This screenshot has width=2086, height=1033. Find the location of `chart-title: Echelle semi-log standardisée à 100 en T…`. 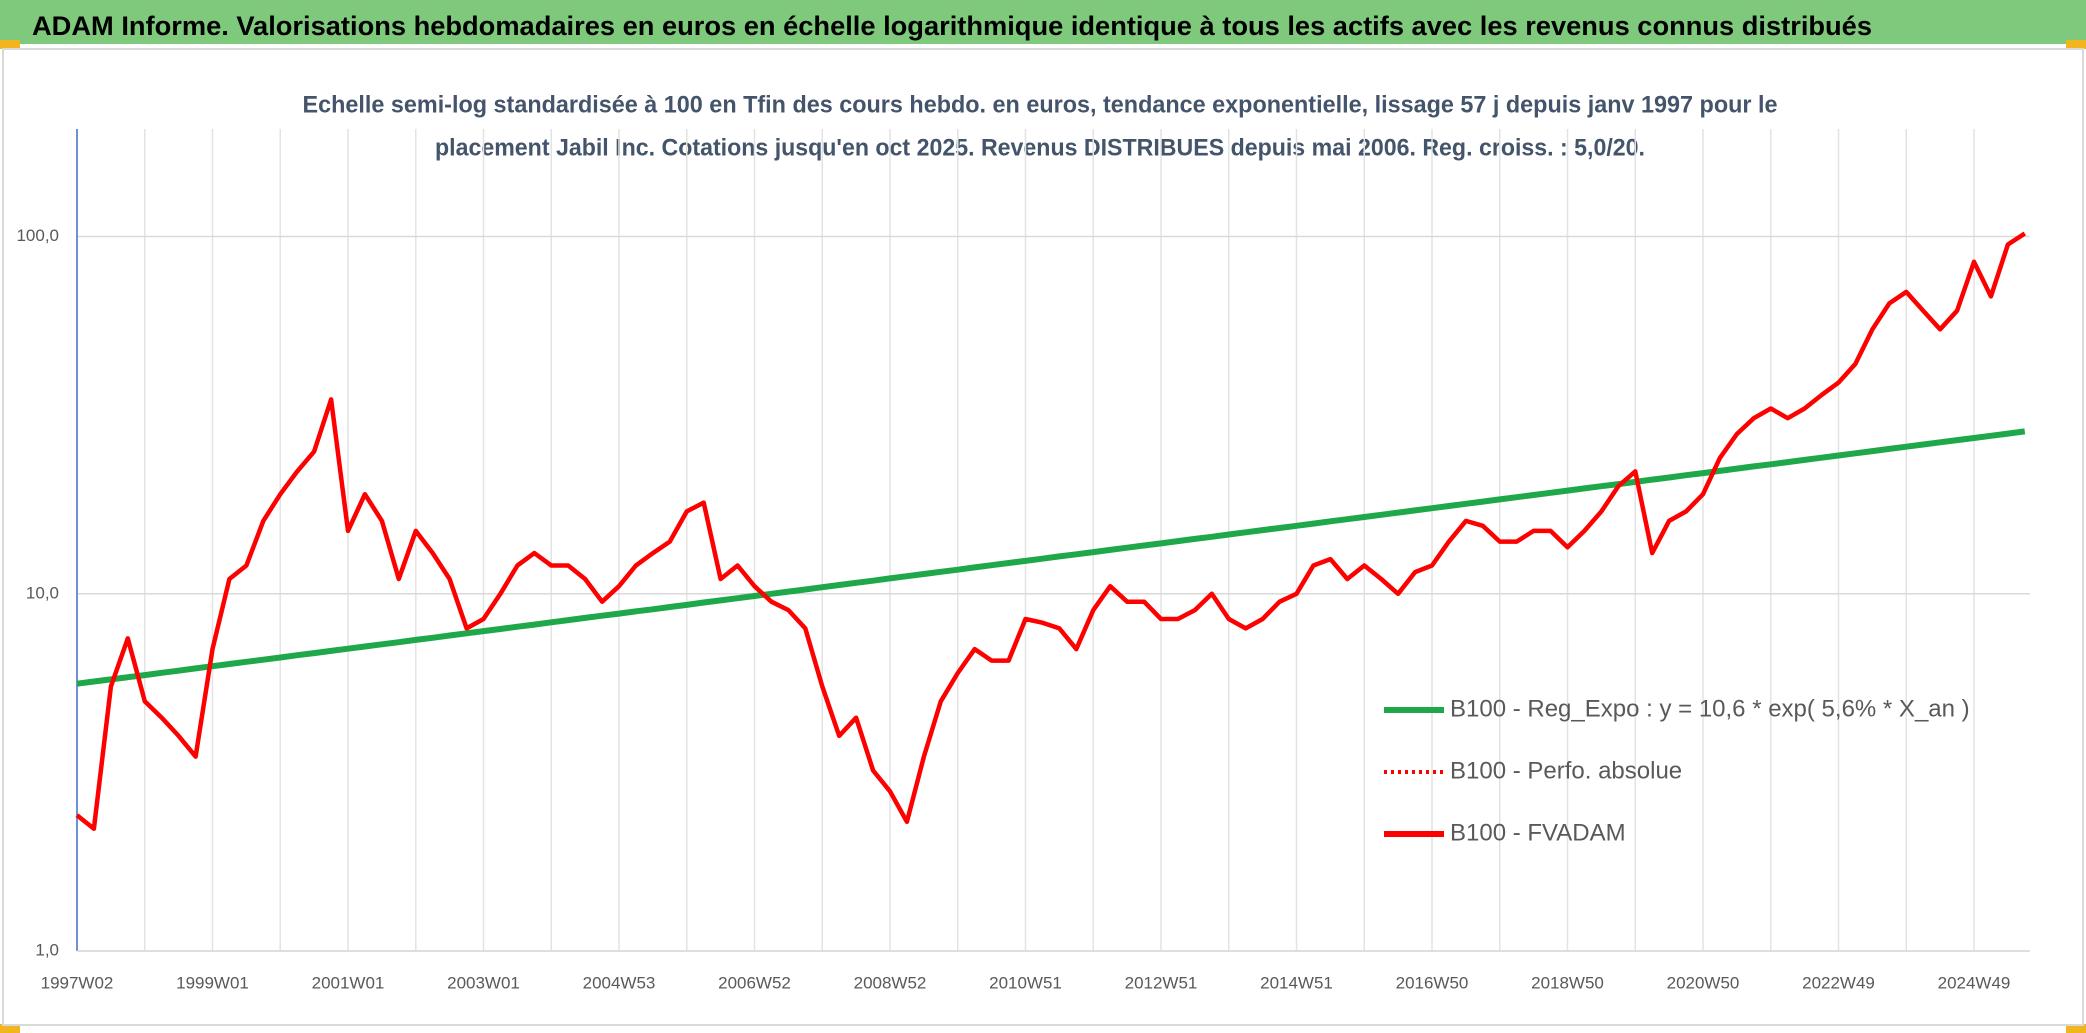

chart-title: Echelle semi-log standardisée à 100 en T… is located at coordinates (1040, 104).